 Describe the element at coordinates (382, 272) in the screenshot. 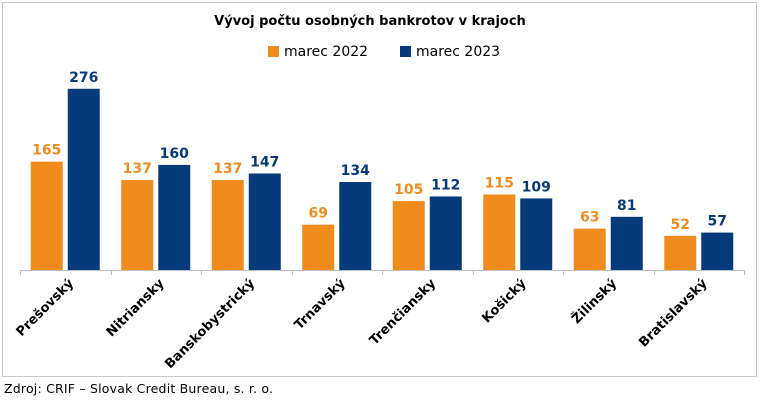

I see `x-ticks` at that location.